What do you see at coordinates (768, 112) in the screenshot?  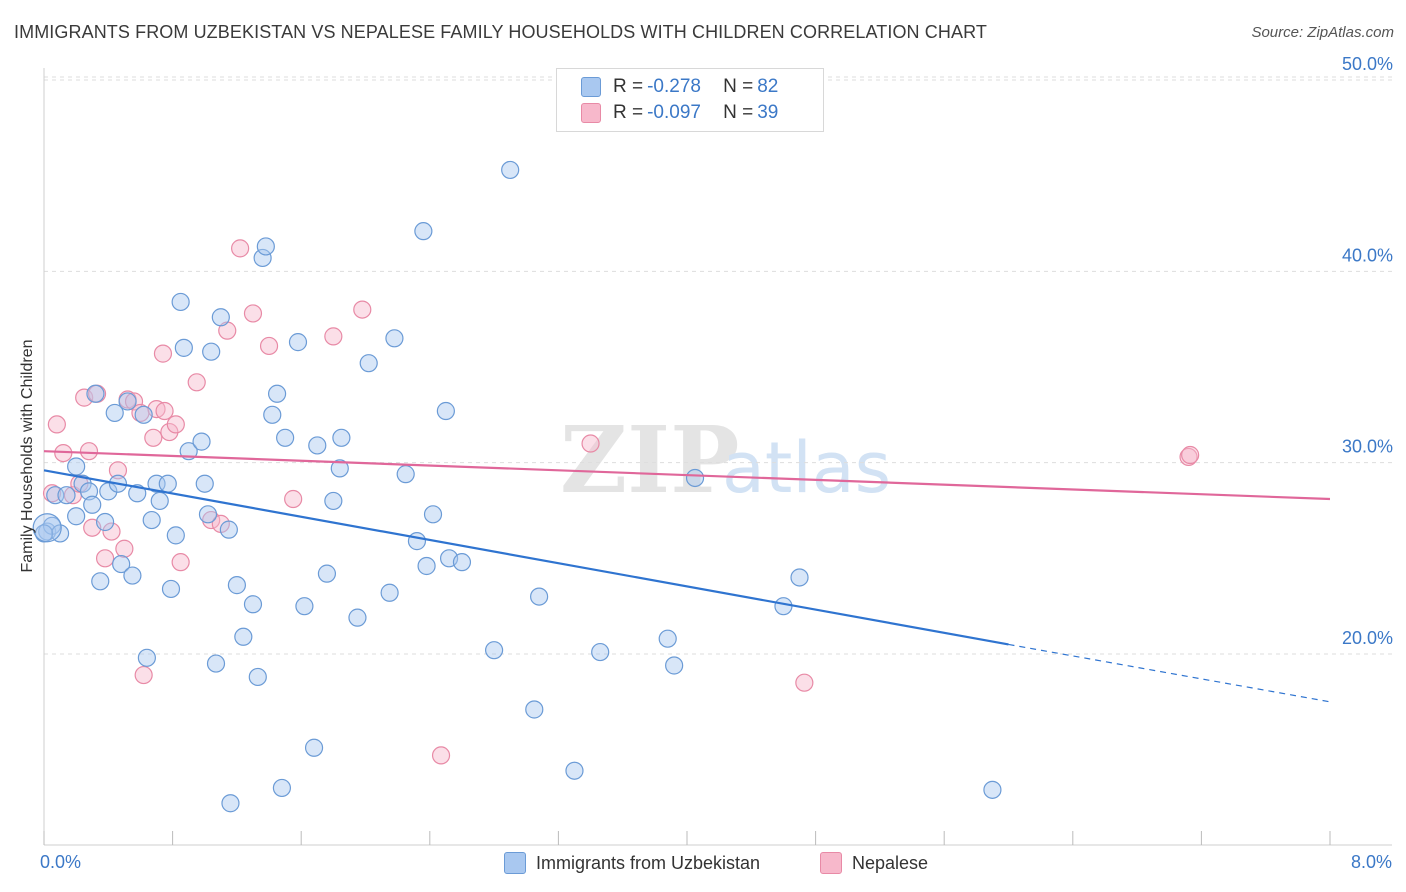 I see `n-value: 39` at bounding box center [768, 112].